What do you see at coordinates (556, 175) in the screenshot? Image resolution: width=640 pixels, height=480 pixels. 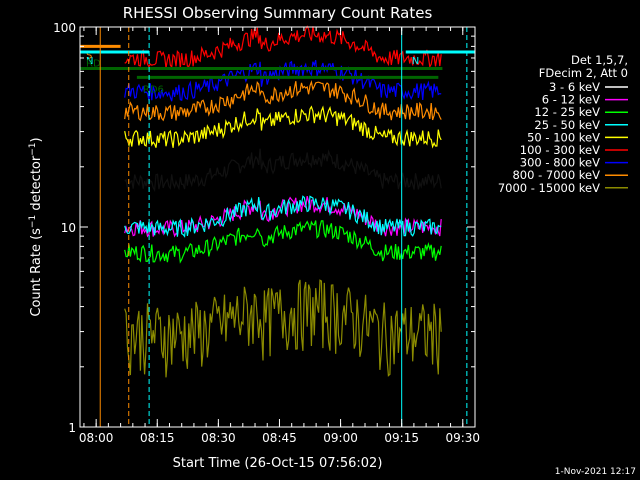 I see `legend-label-7: 800 - 7000 keV` at bounding box center [556, 175].